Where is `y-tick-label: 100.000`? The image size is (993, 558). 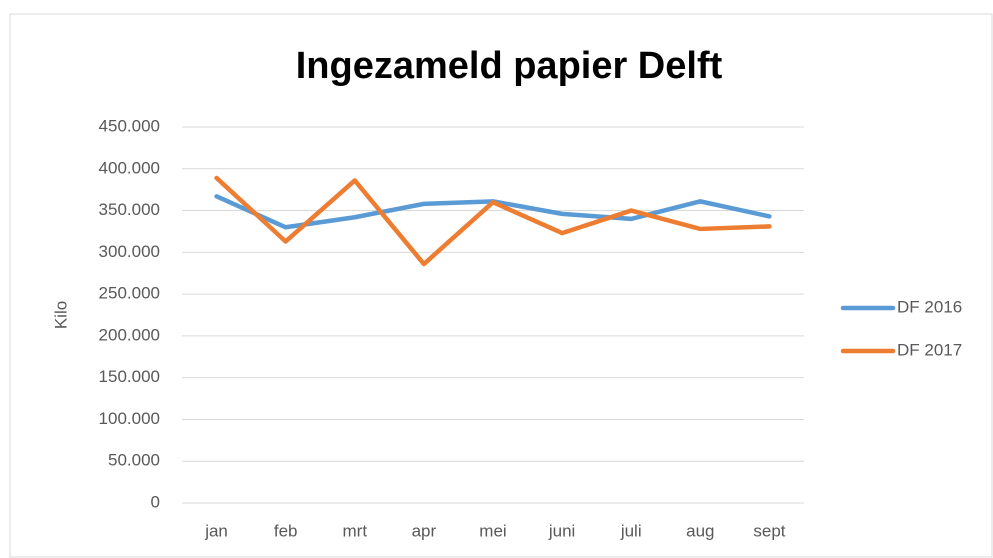 y-tick-label: 100.000 is located at coordinates (129, 418).